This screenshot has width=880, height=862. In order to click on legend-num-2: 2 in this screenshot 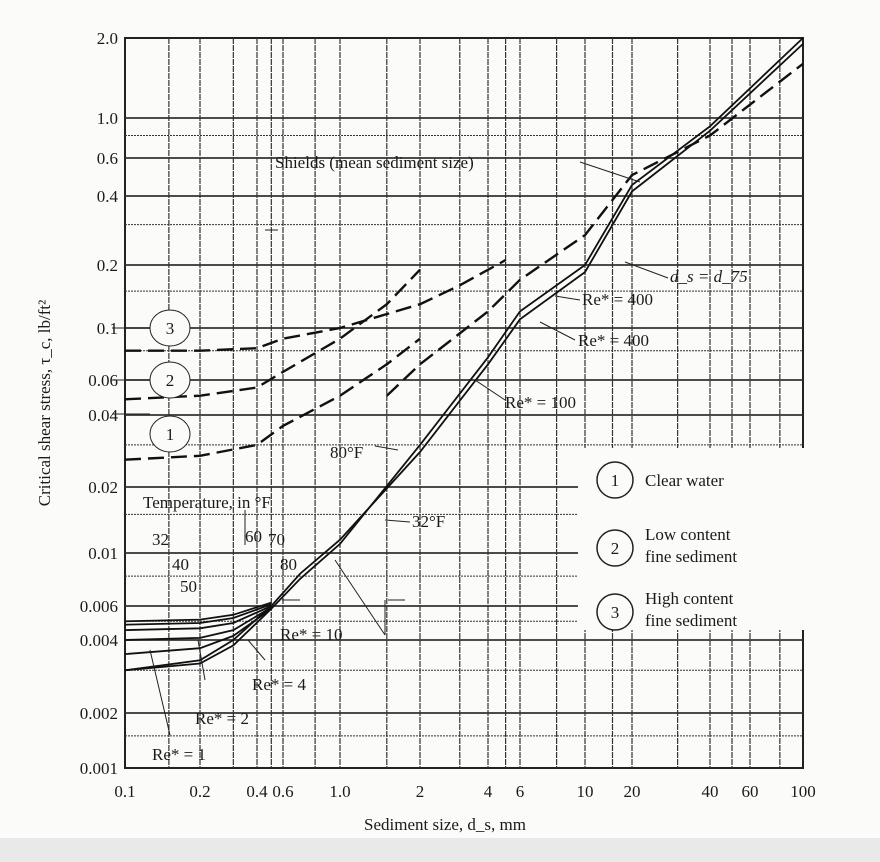, I will do `click(615, 548)`.